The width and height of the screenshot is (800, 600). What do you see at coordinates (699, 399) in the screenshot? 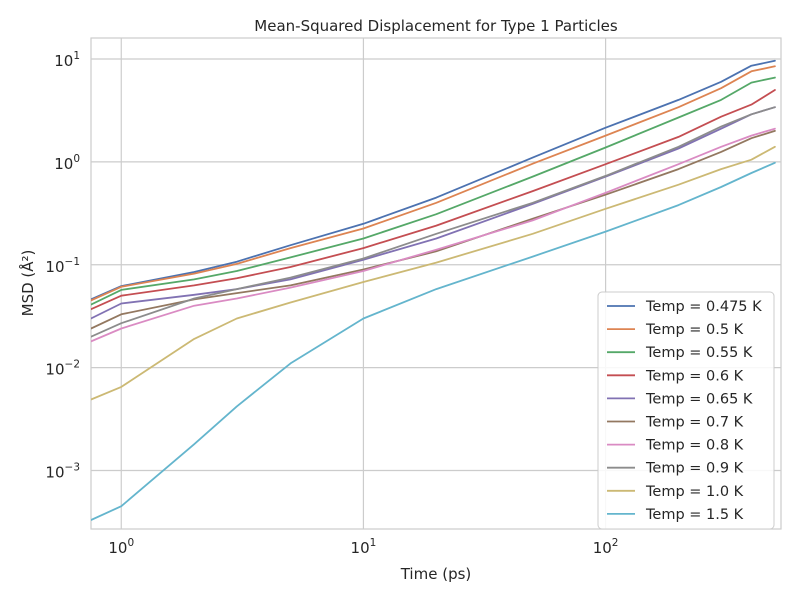
I see `legend-entry: Temp = 0.65 K` at bounding box center [699, 399].